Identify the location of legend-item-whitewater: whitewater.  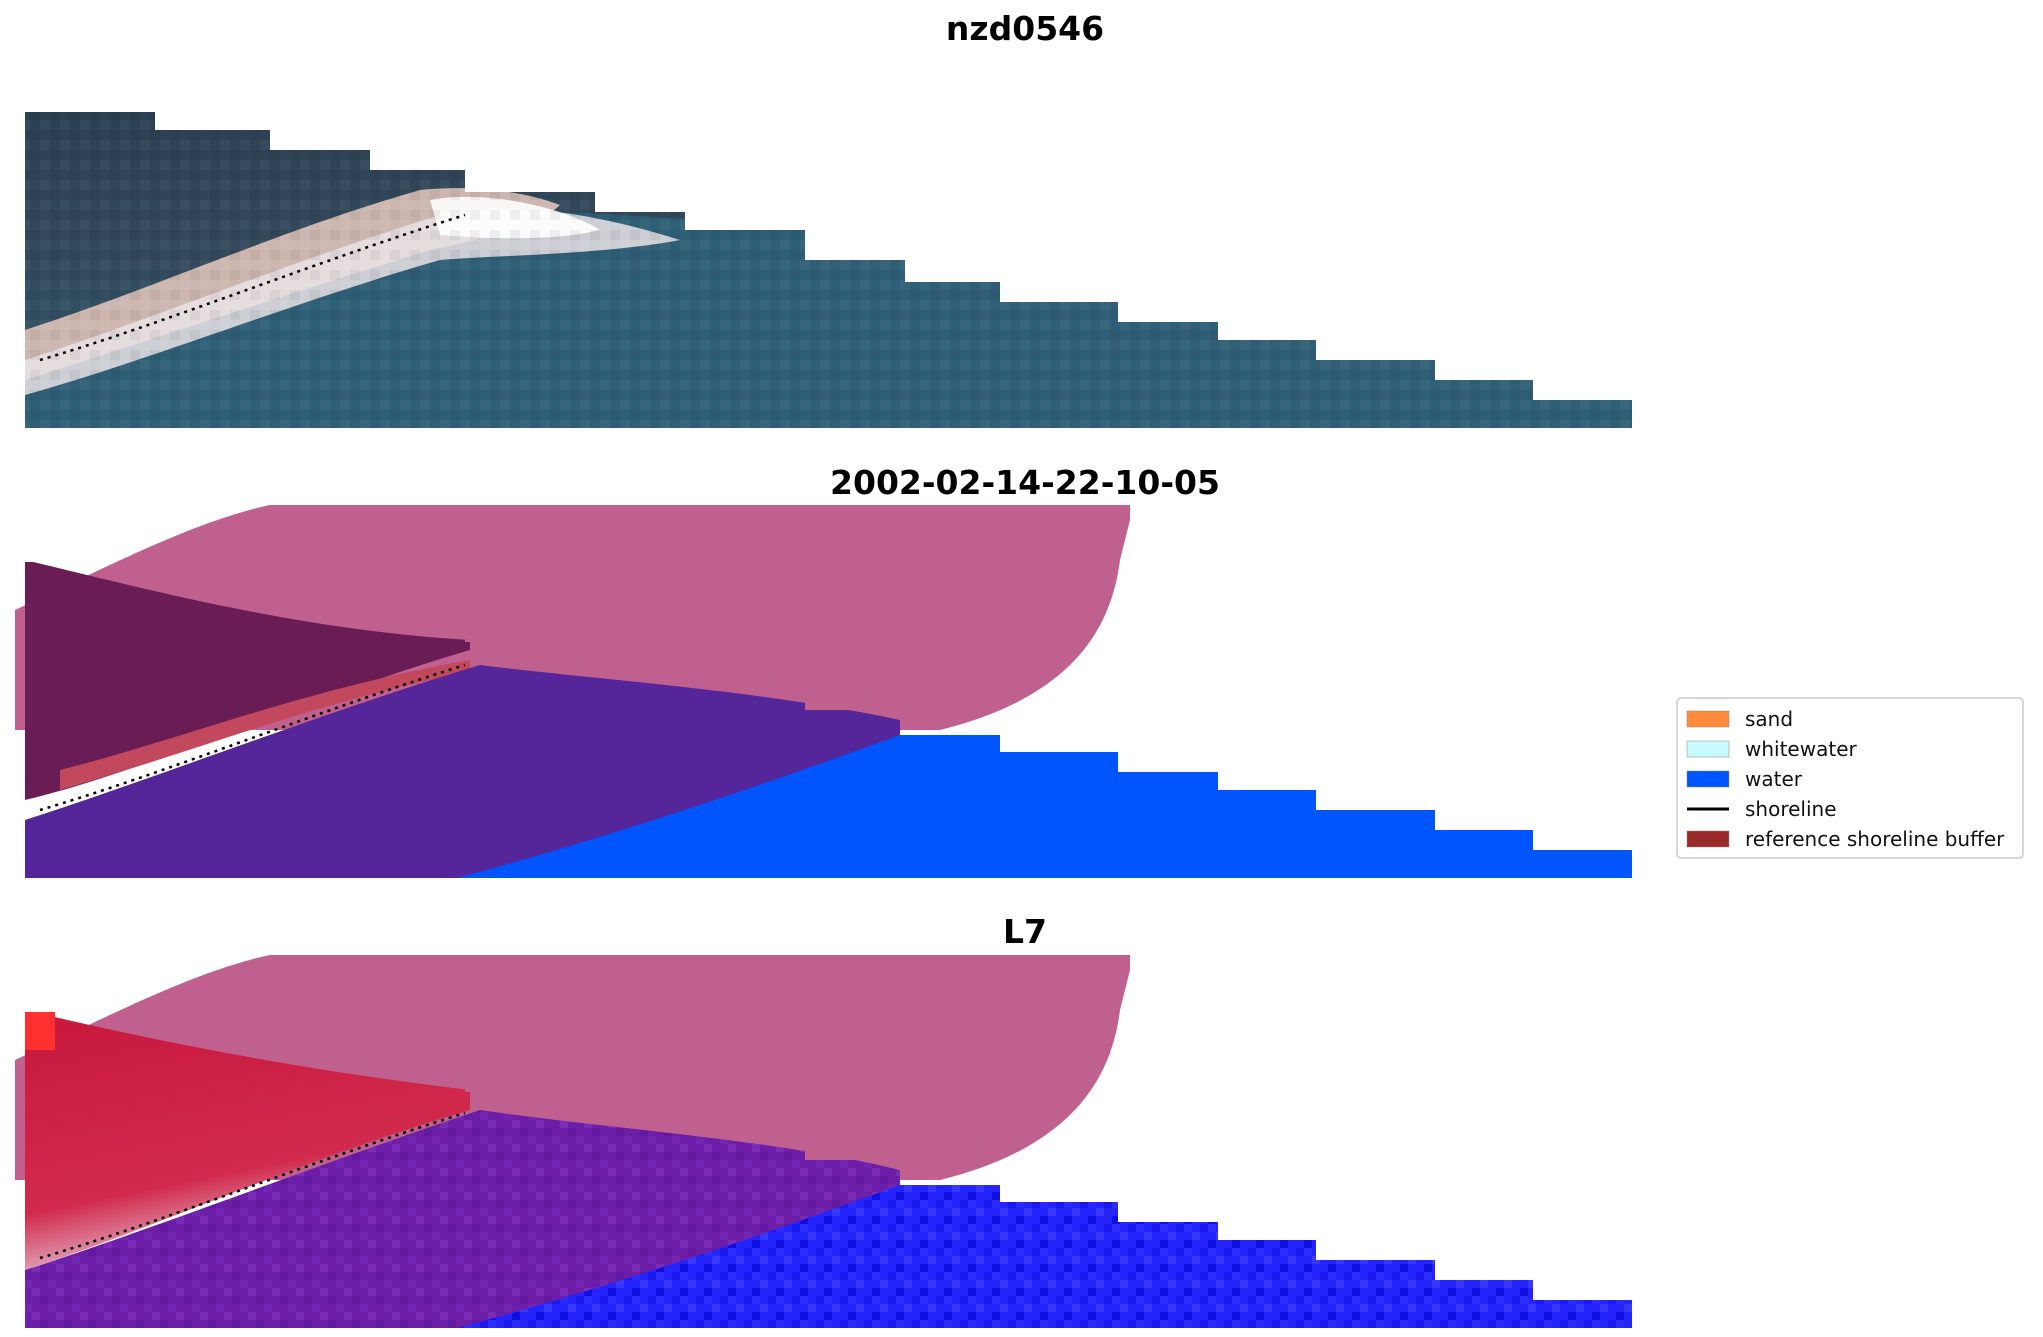
(1771, 749).